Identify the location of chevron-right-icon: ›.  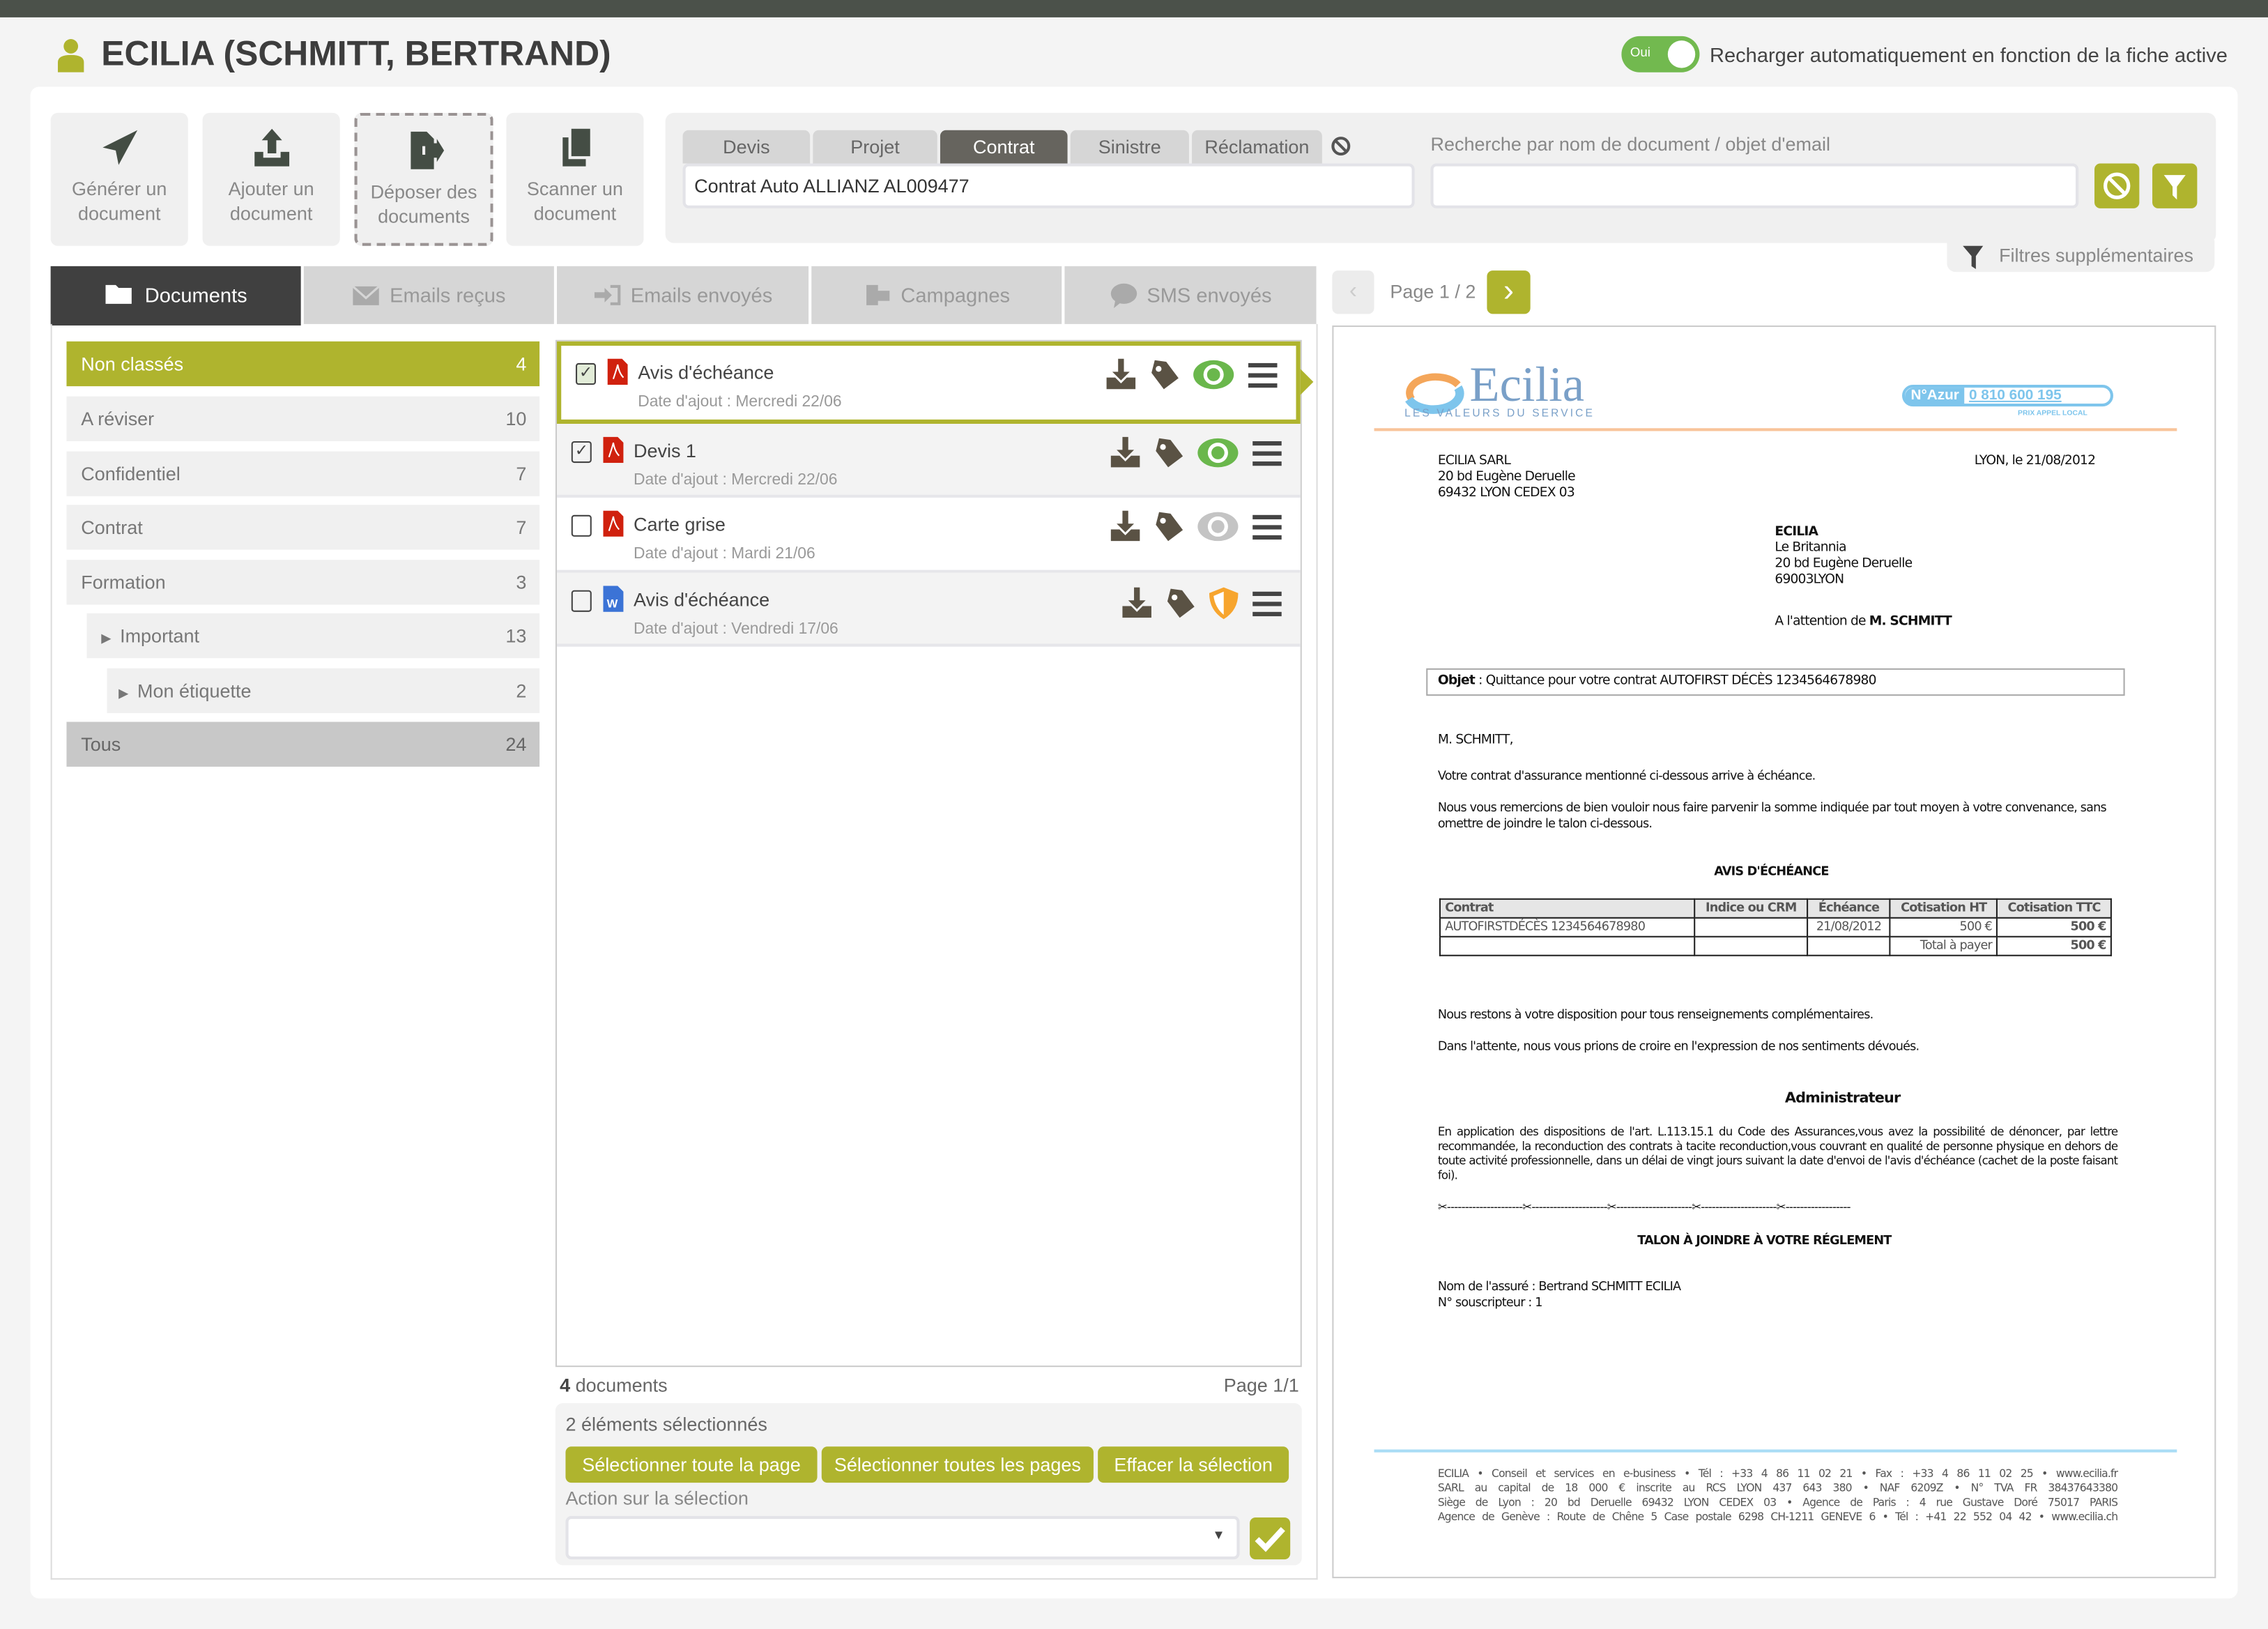
(1509, 290).